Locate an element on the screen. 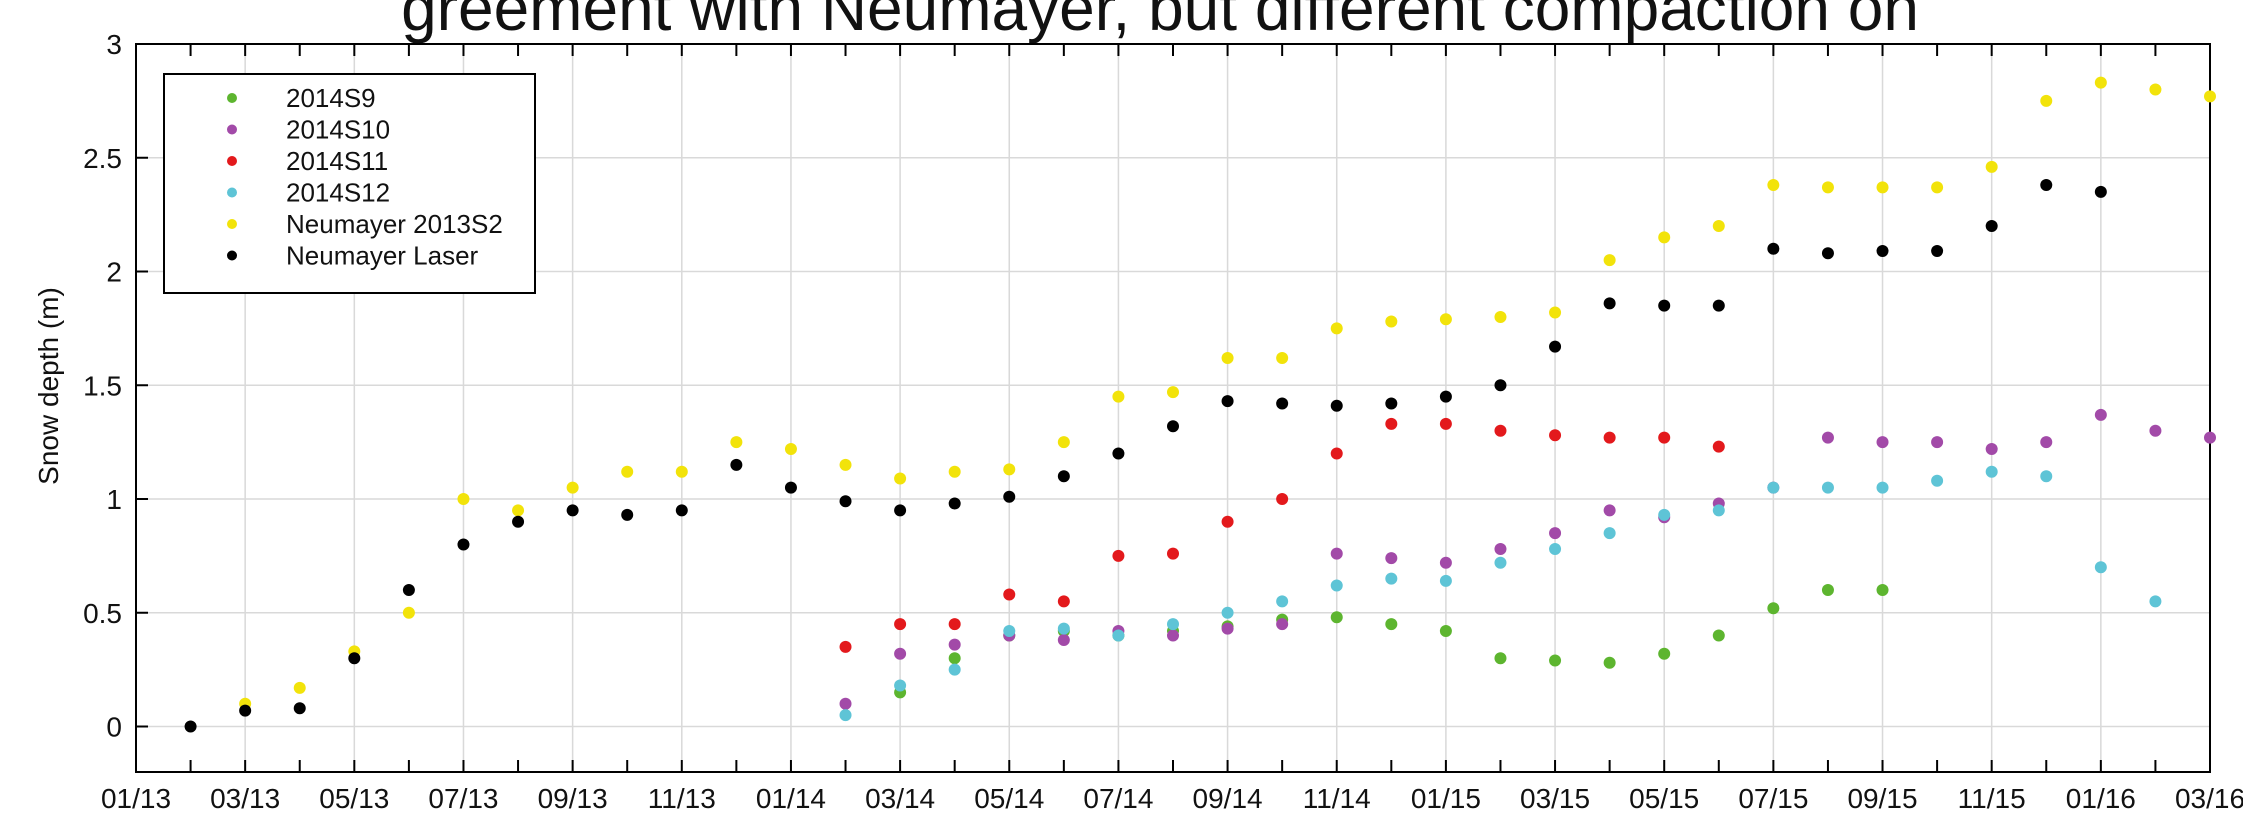 The image size is (2243, 814). x-tick-label: 05/14 is located at coordinates (1009, 798).